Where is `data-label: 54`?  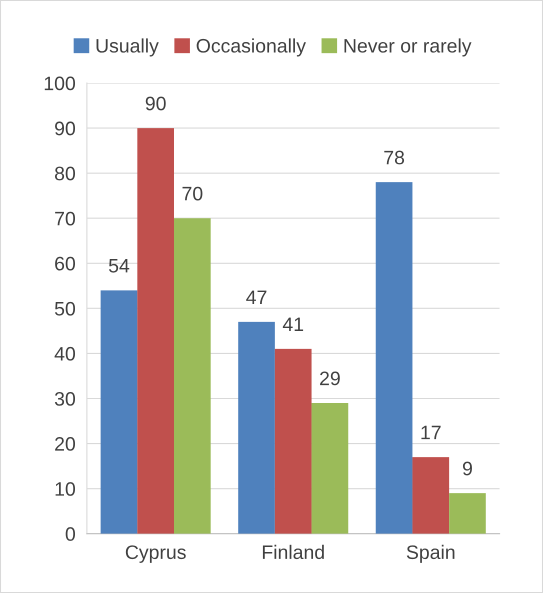 data-label: 54 is located at coordinates (119, 266).